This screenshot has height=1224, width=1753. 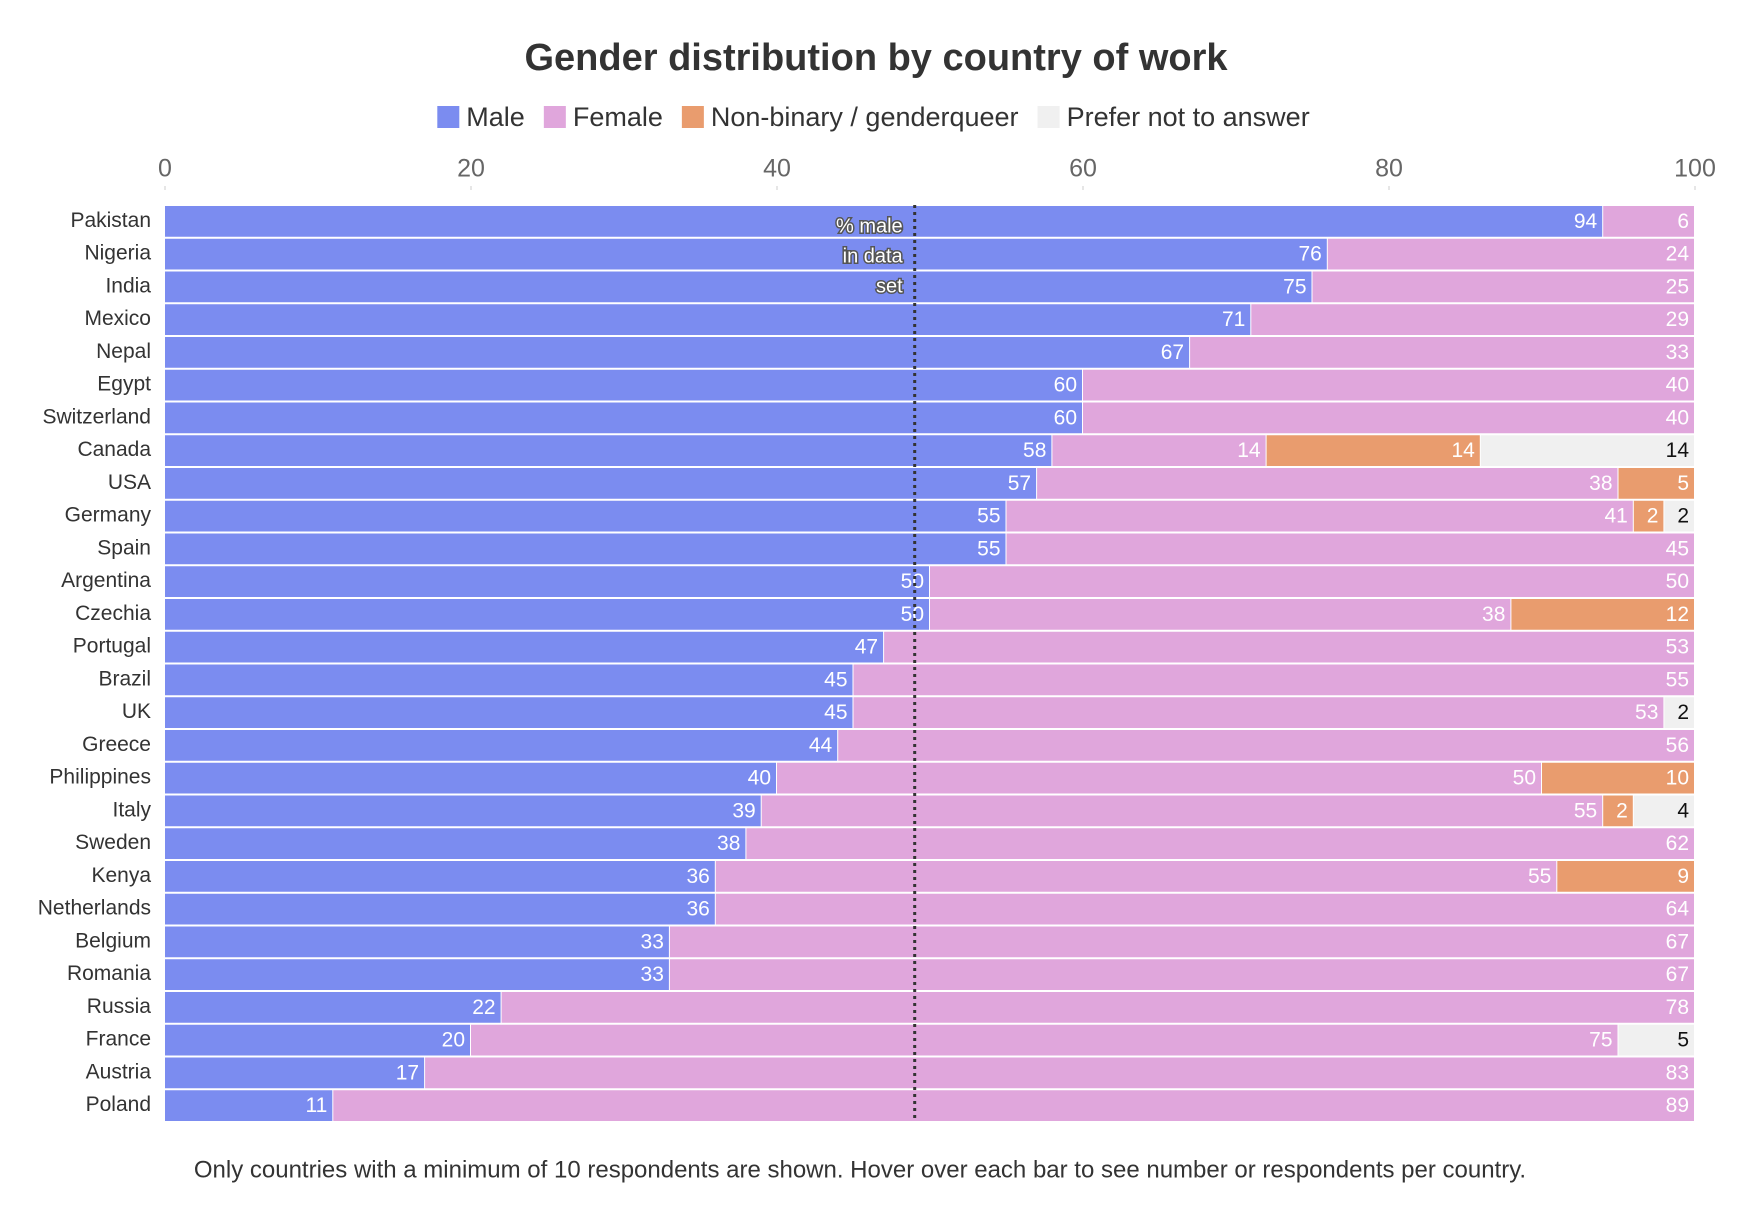 I want to click on value-label: 2, so click(x=1622, y=810).